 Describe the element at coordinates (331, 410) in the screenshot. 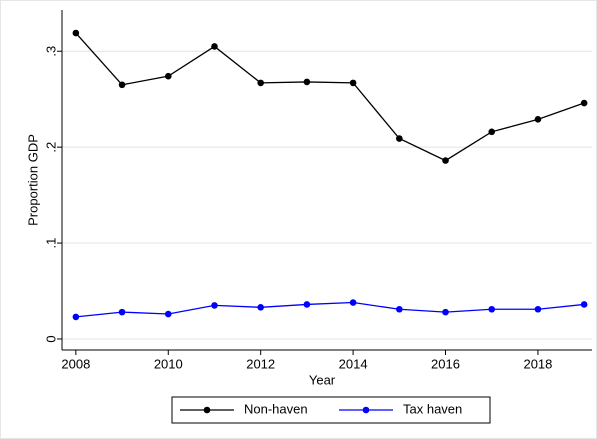

I see `legend-box` at that location.